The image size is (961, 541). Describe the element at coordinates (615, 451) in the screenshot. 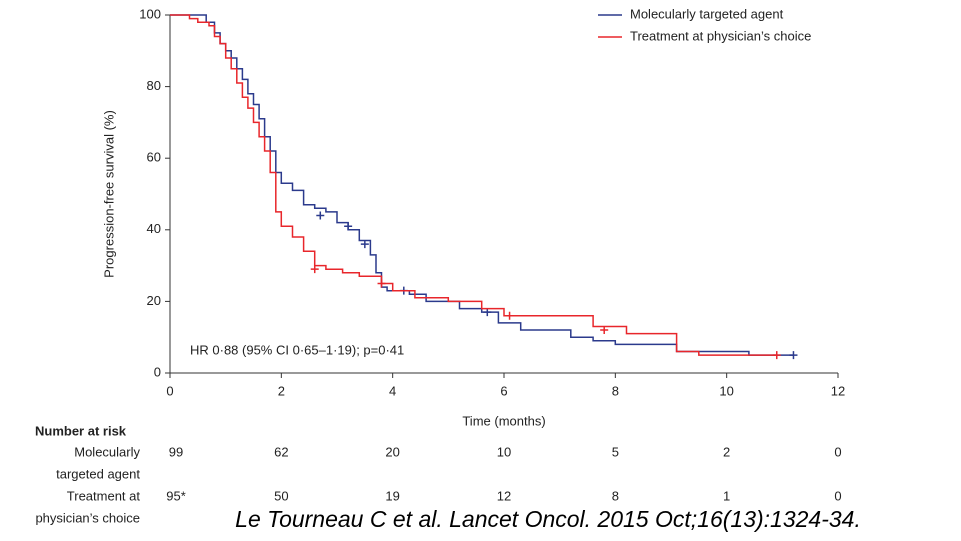

I see `risk-value: 5` at that location.